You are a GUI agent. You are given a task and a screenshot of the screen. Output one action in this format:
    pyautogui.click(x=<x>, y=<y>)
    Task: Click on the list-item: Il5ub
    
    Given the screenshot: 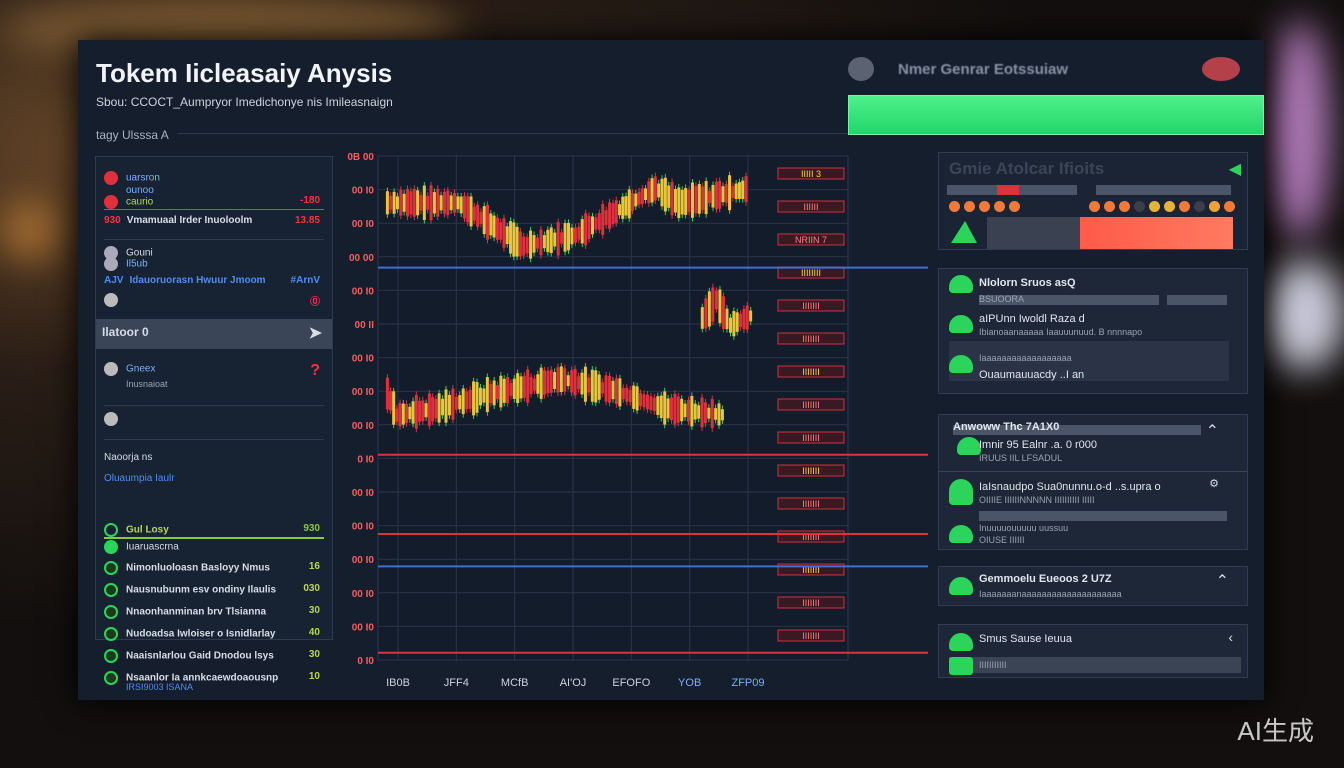 What is the action you would take?
    pyautogui.click(x=214, y=264)
    